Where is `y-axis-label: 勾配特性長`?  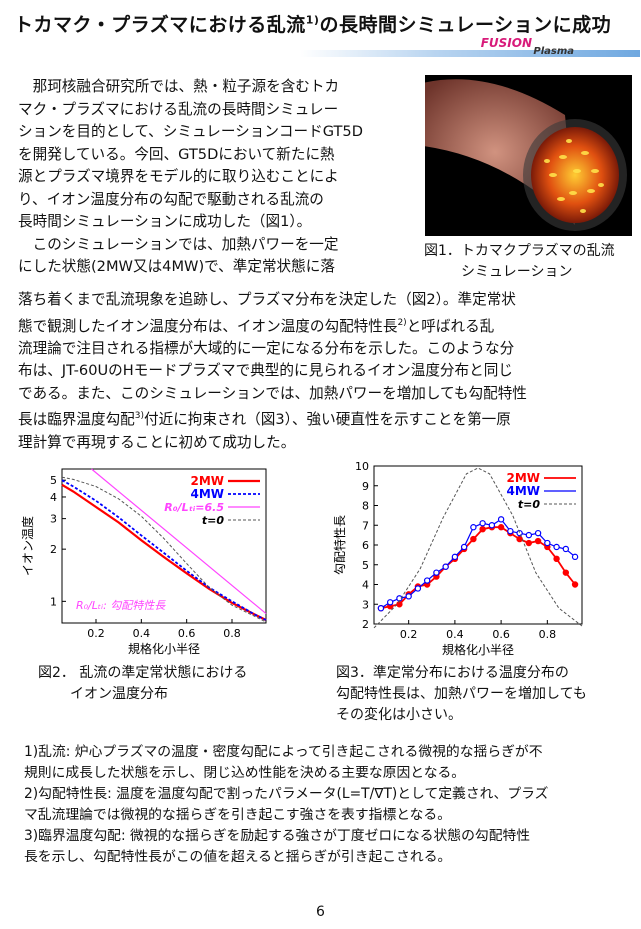 y-axis-label: 勾配特性長 is located at coordinates (339, 545).